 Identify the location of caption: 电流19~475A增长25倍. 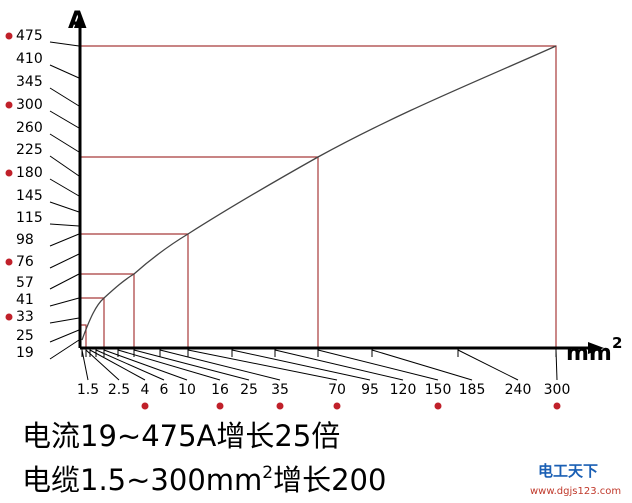
(181, 436).